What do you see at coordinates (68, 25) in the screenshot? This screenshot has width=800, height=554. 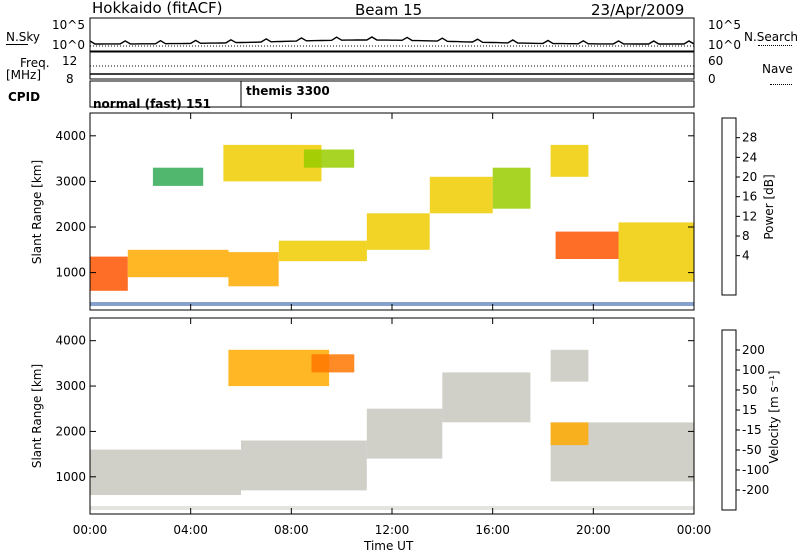 I see `nsky-tick-top: 10^5` at bounding box center [68, 25].